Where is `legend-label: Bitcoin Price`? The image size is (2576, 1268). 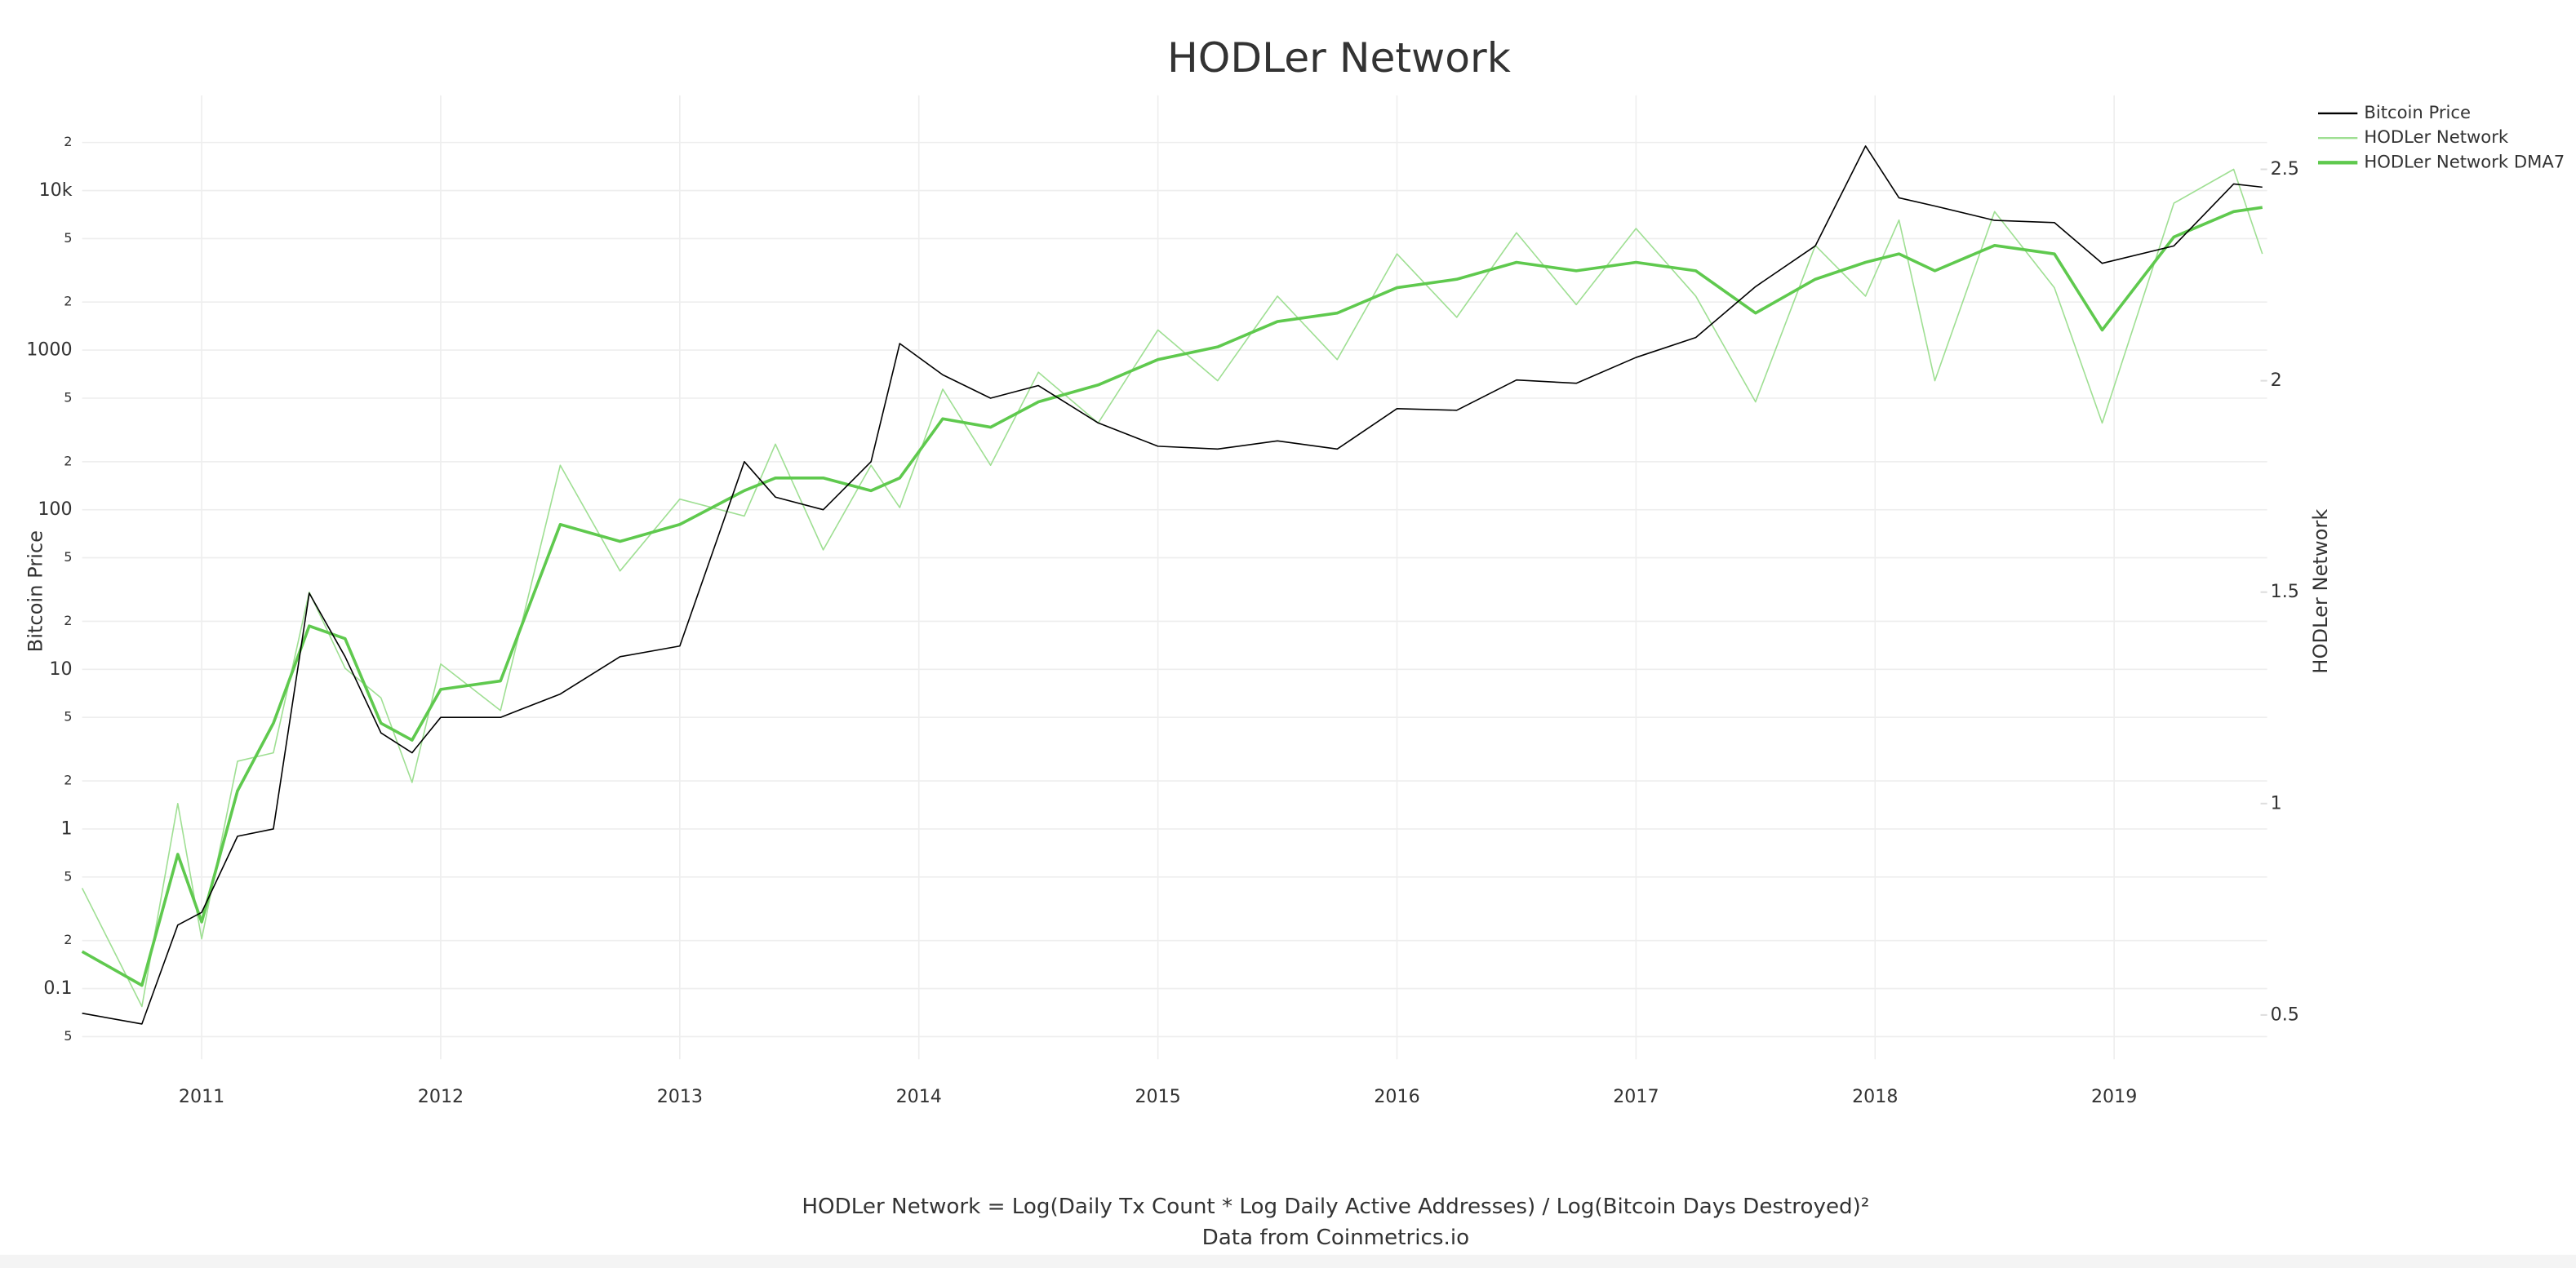
legend-label: Bitcoin Price is located at coordinates (2417, 112).